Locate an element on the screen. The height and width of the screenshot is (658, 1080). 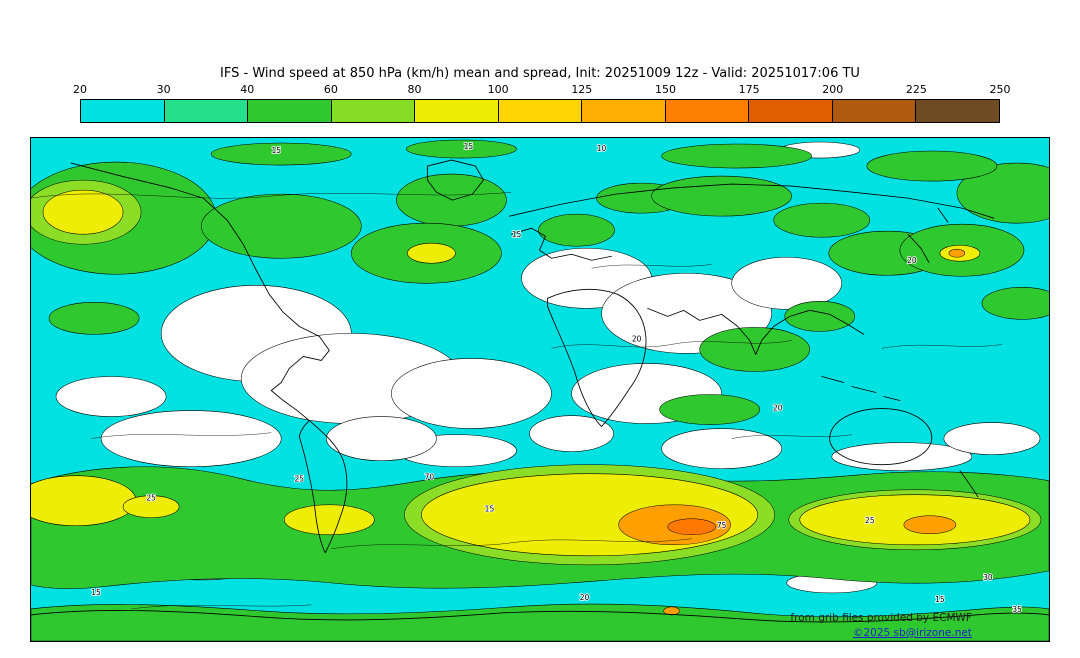
contour-label: 75 is located at coordinates (722, 525).